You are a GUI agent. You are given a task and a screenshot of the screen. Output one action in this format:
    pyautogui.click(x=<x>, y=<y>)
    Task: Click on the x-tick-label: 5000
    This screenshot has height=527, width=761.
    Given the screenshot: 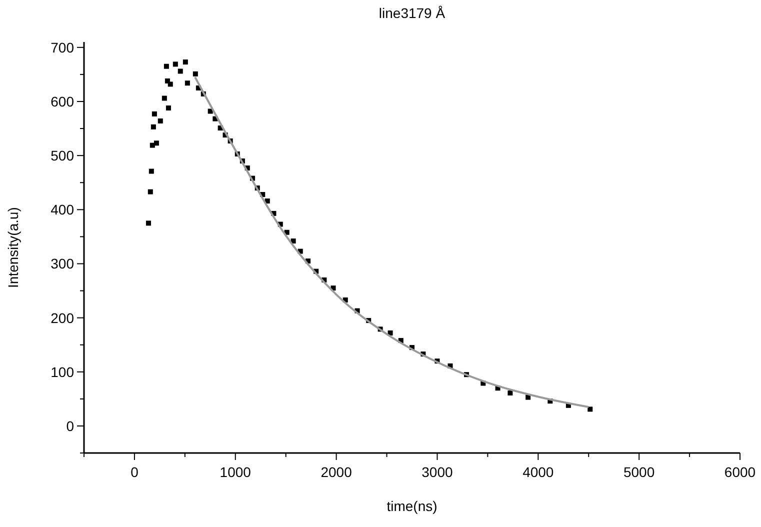 What is the action you would take?
    pyautogui.click(x=639, y=472)
    